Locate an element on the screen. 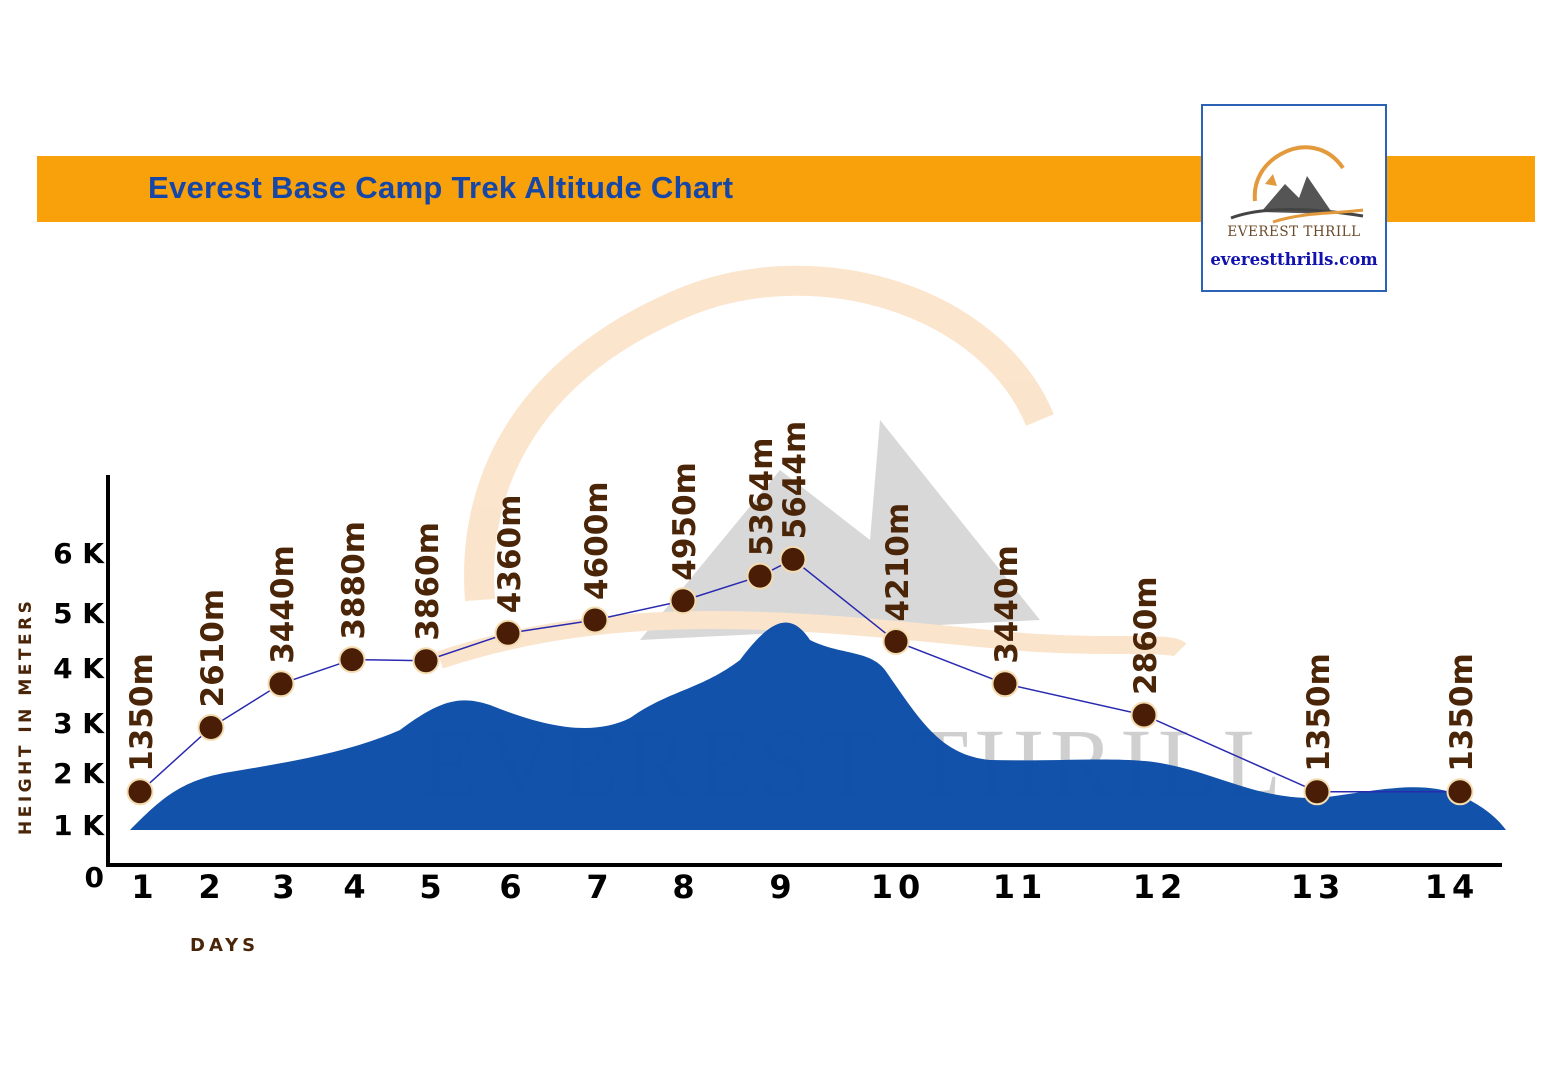 The width and height of the screenshot is (1552, 1080). data-label: 2610m is located at coordinates (213, 648).